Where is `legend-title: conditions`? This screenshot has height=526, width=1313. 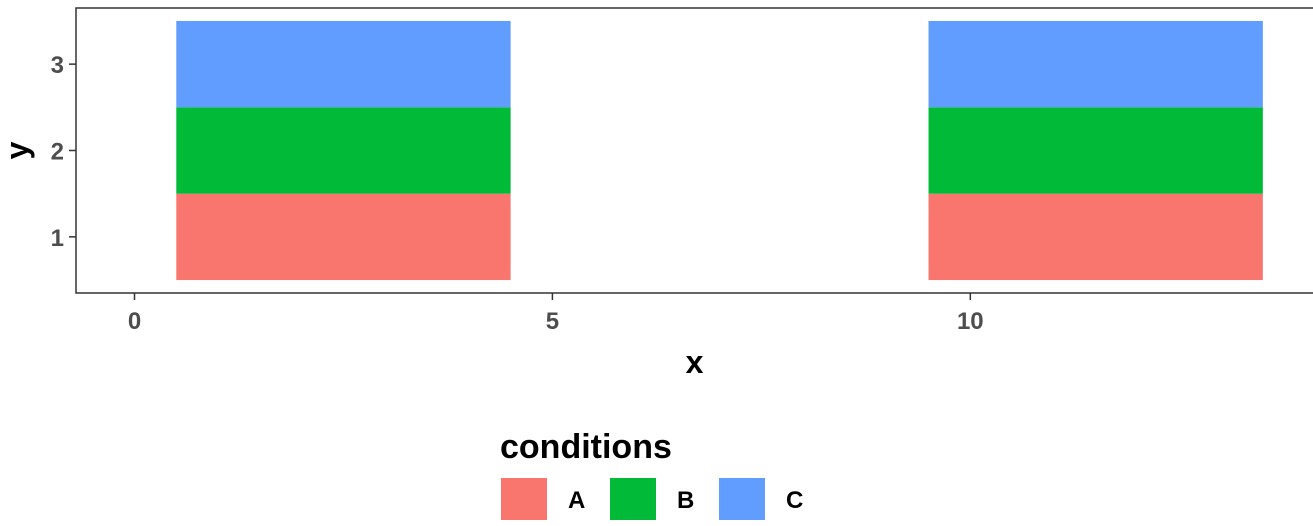 legend-title: conditions is located at coordinates (586, 447).